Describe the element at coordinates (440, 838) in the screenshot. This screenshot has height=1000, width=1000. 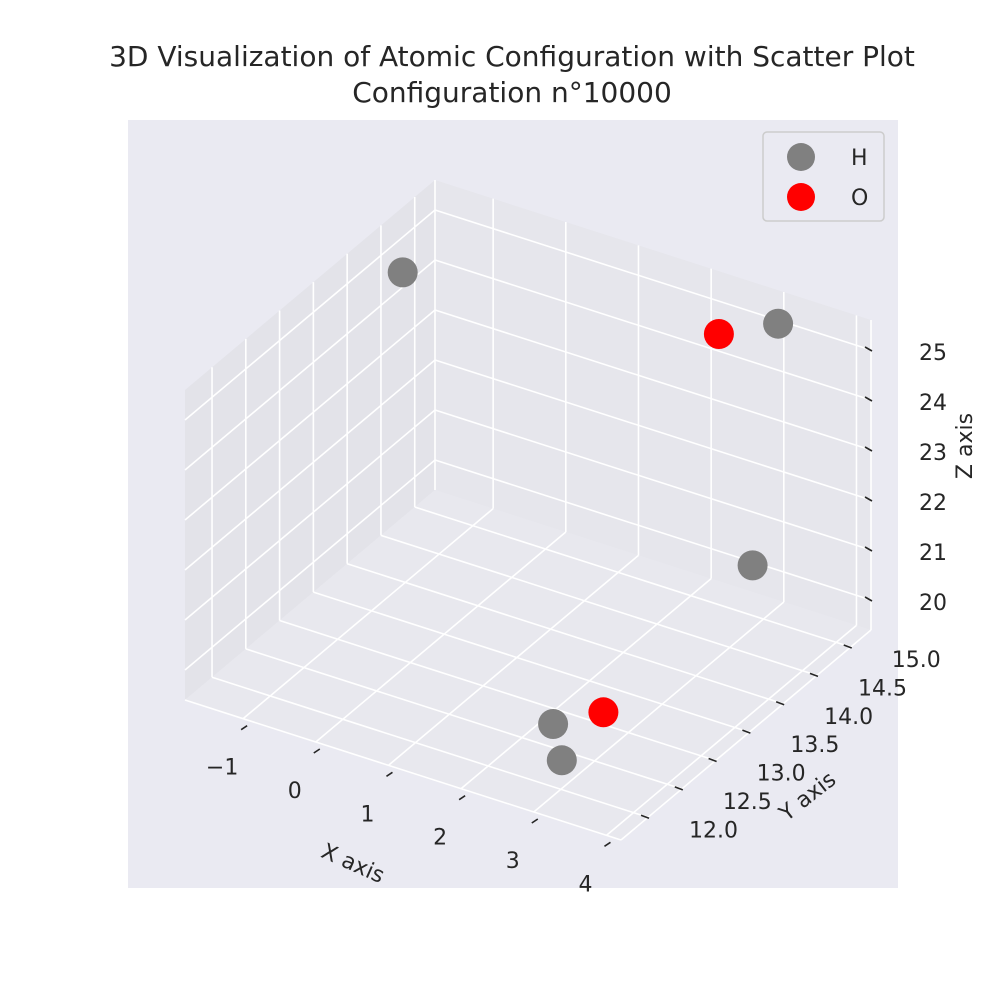
I see `x-tick-label: 2` at that location.